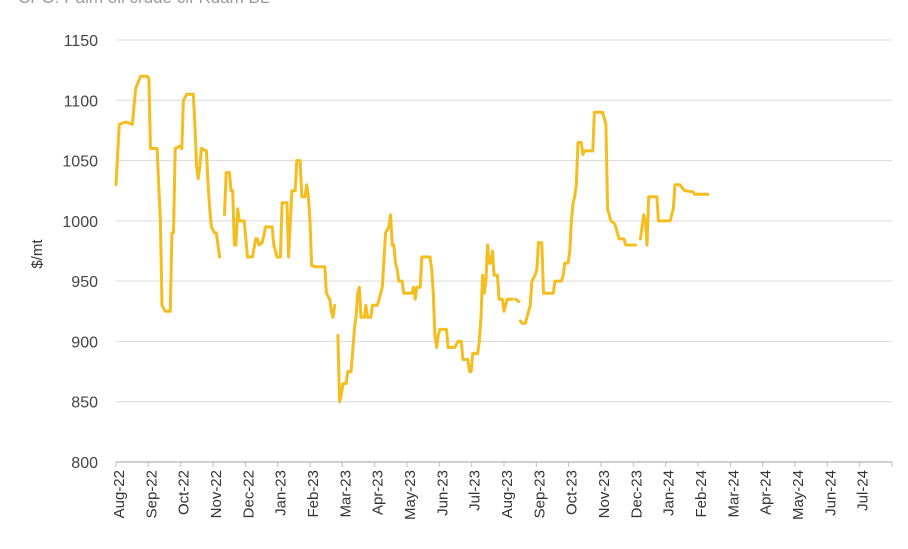  What do you see at coordinates (345, 494) in the screenshot?
I see `x-tick-label: Mar-23` at bounding box center [345, 494].